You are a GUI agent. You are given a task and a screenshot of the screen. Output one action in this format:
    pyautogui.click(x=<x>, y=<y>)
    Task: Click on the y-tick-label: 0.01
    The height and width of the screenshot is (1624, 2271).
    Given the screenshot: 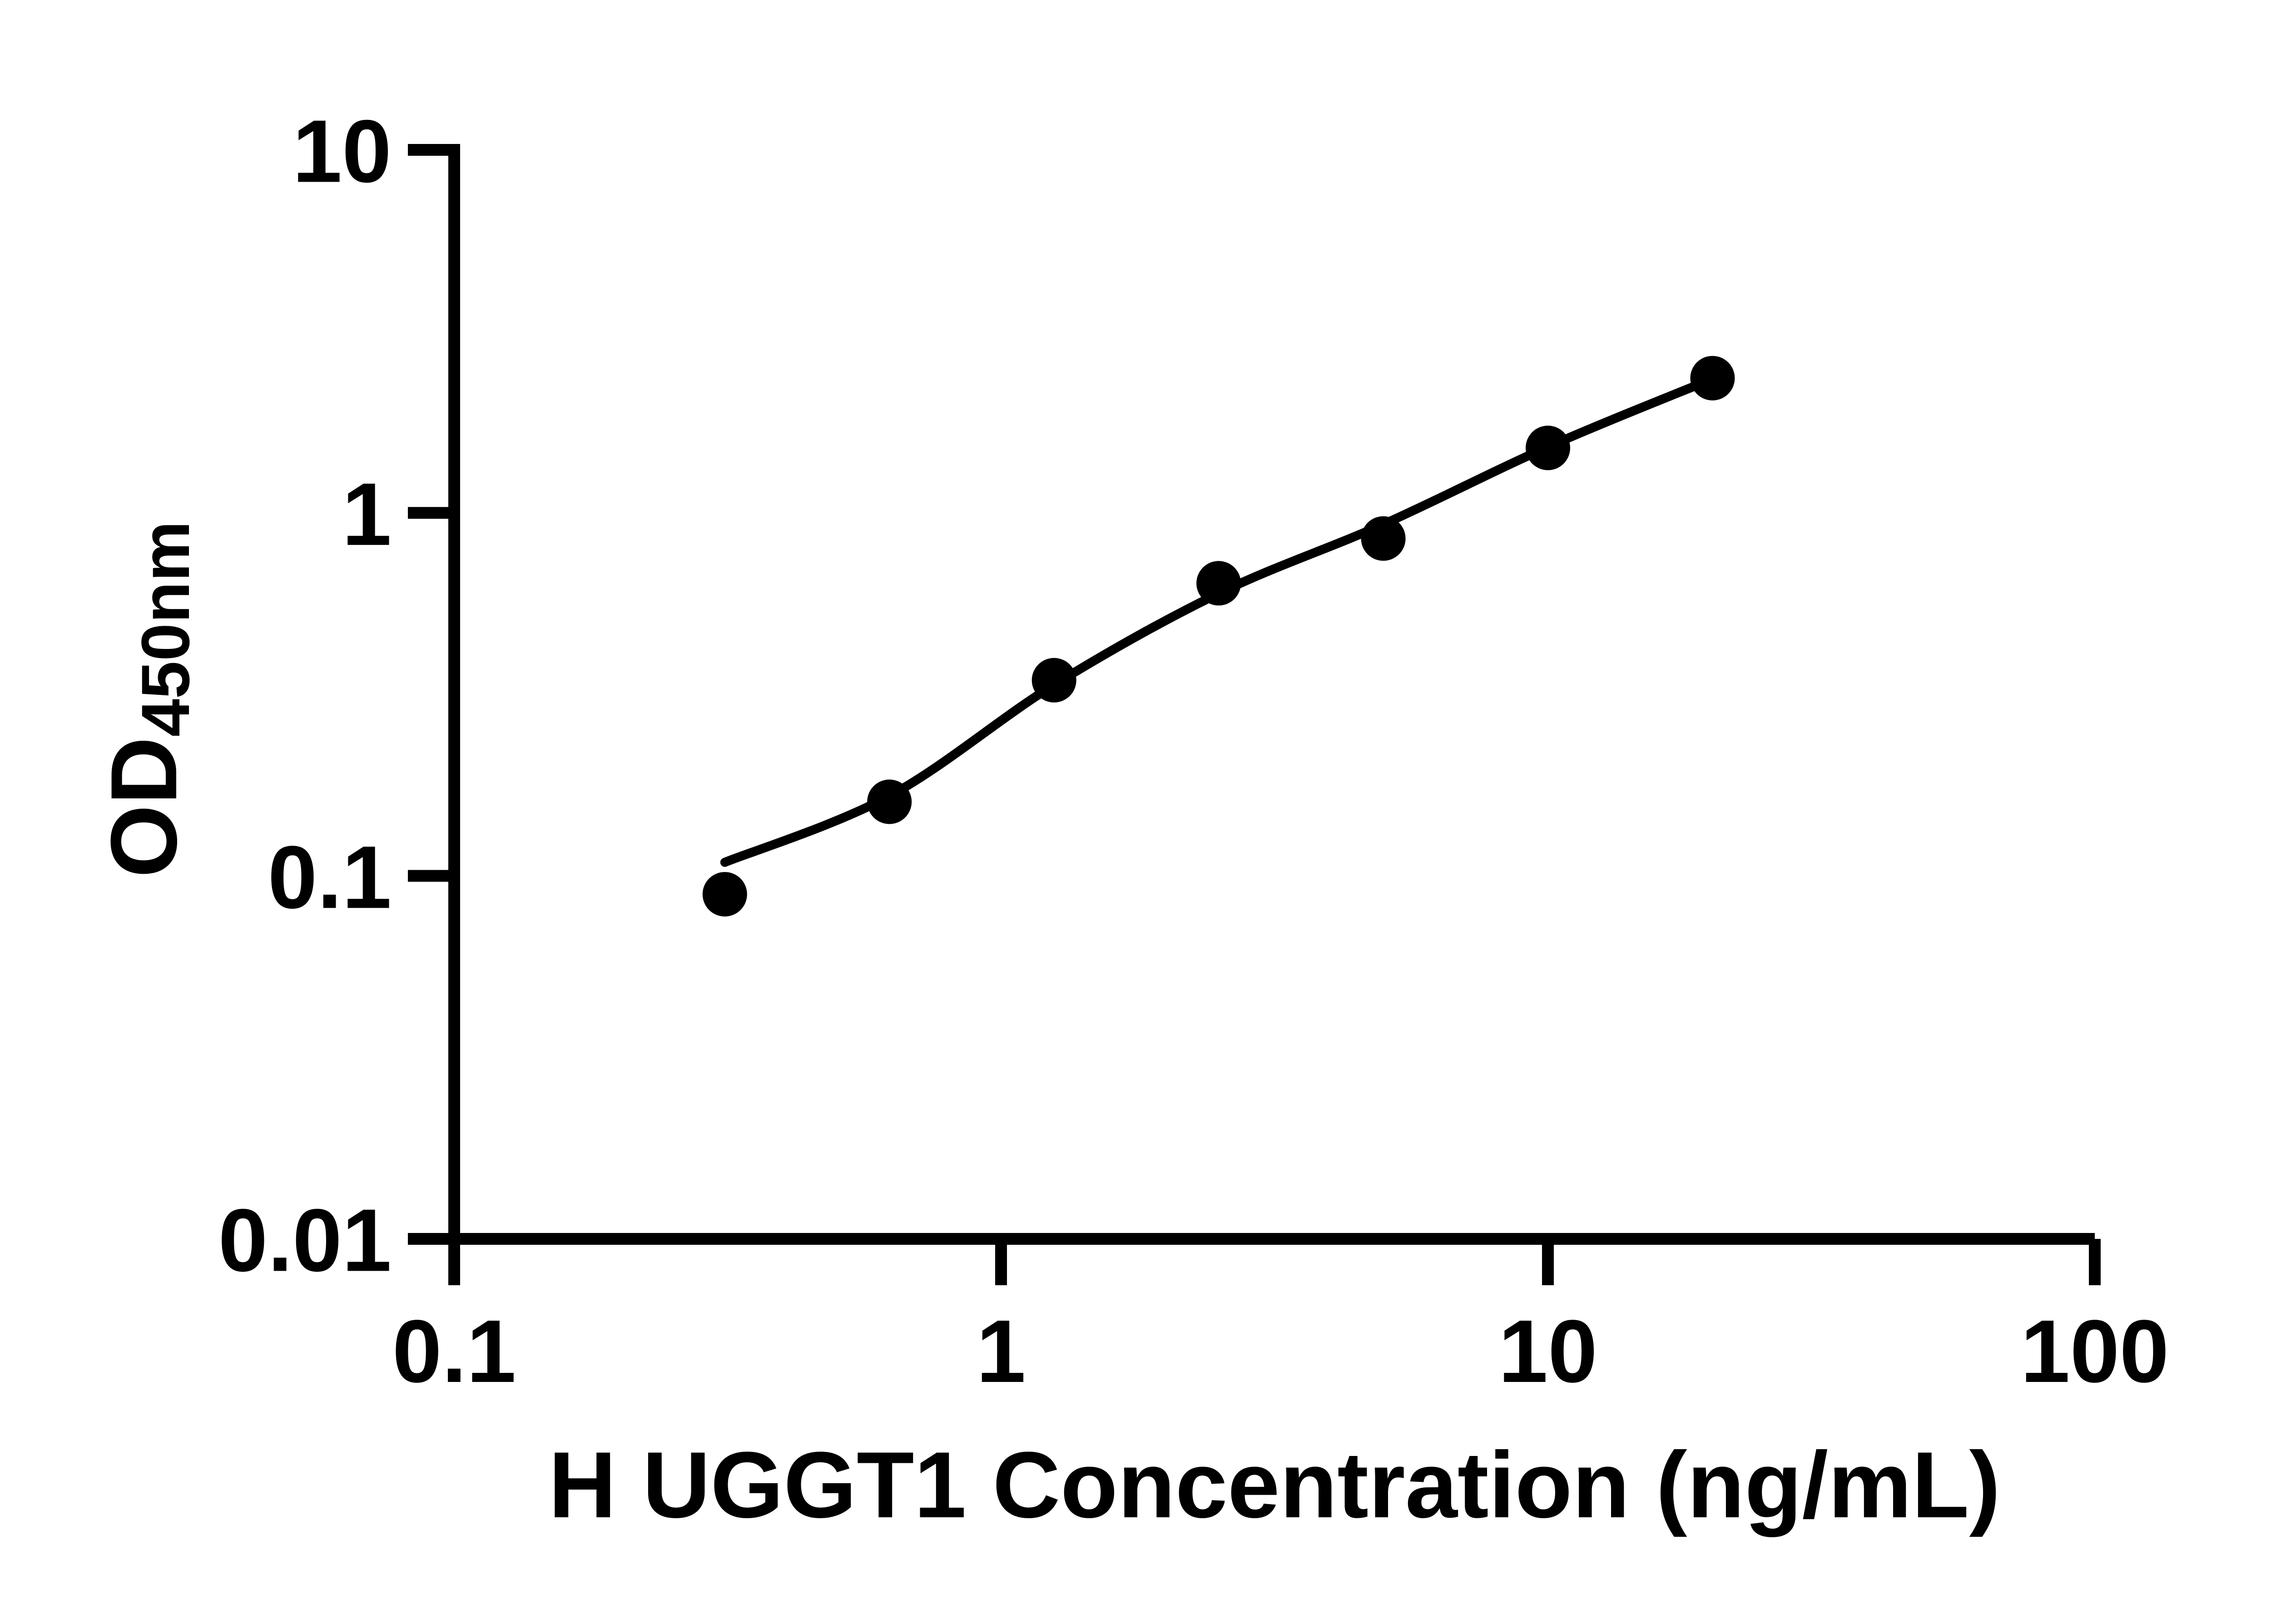 What is the action you would take?
    pyautogui.click(x=305, y=1240)
    